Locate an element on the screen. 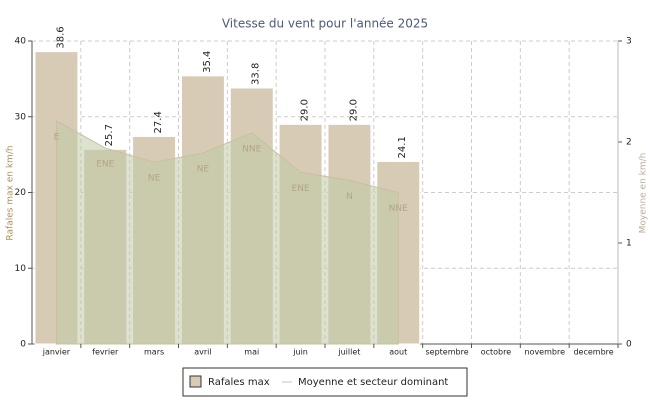 This screenshot has width=650, height=400. data-label: 27.4 is located at coordinates (158, 122).